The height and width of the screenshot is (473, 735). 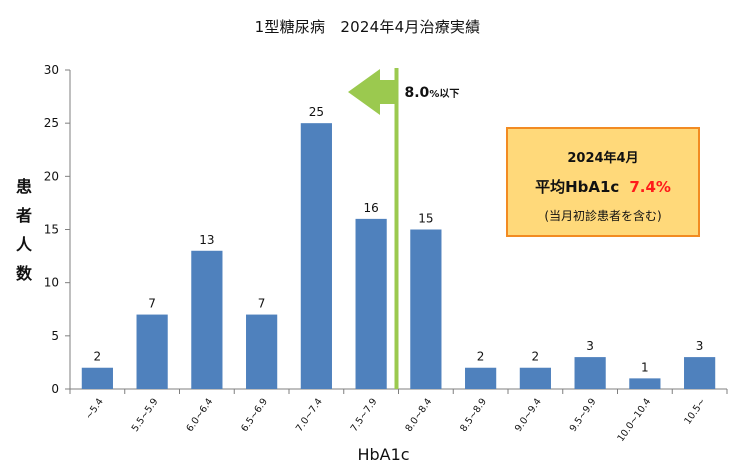 I want to click on x-tick-label-2: 6.0~6.4, so click(x=199, y=415).